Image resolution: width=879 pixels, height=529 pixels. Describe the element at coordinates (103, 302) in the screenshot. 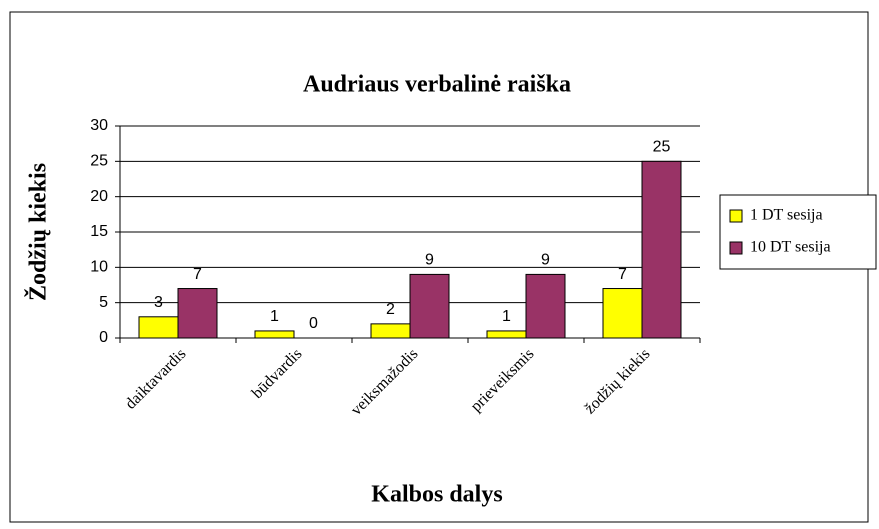

I see `y-tick-label: 5` at that location.